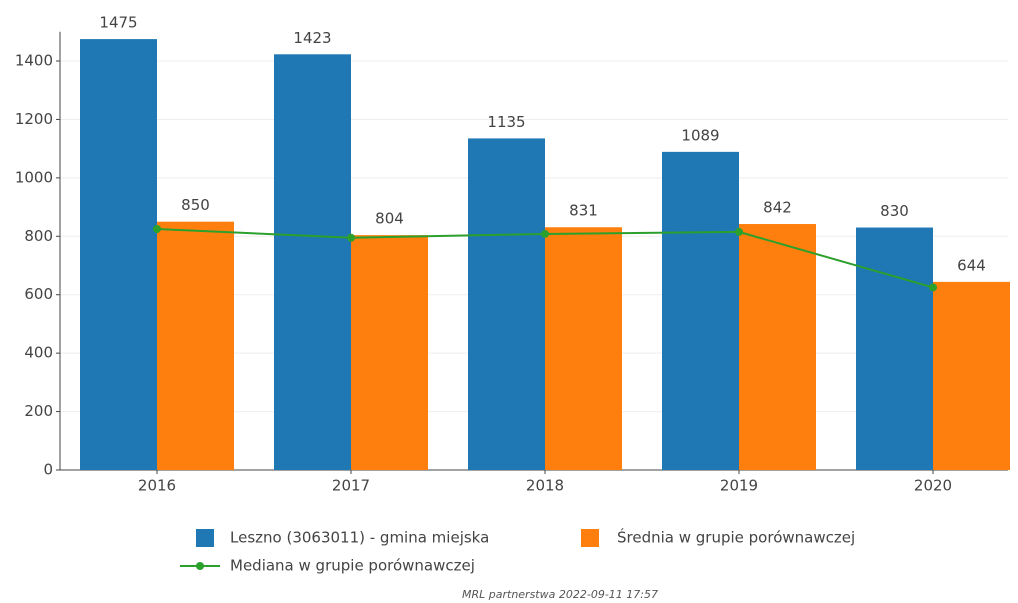  What do you see at coordinates (34, 61) in the screenshot?
I see `y-tick-label: 1400` at bounding box center [34, 61].